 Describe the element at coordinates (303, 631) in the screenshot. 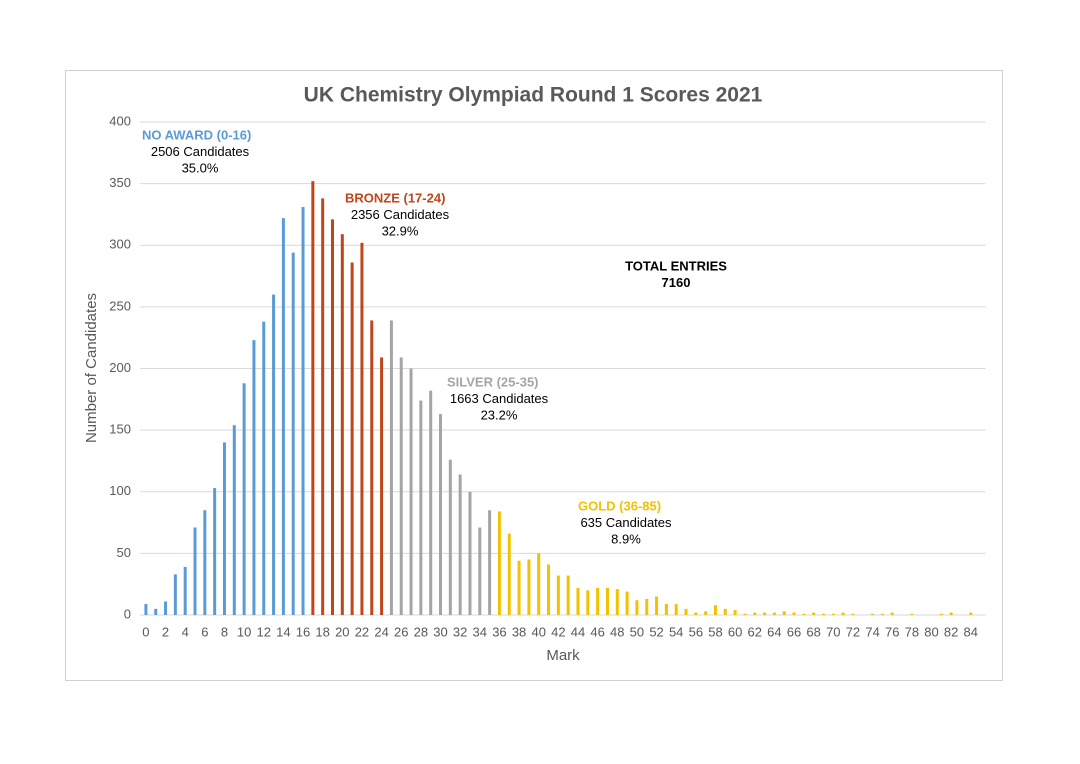

I see `x-tick-label: 16` at that location.